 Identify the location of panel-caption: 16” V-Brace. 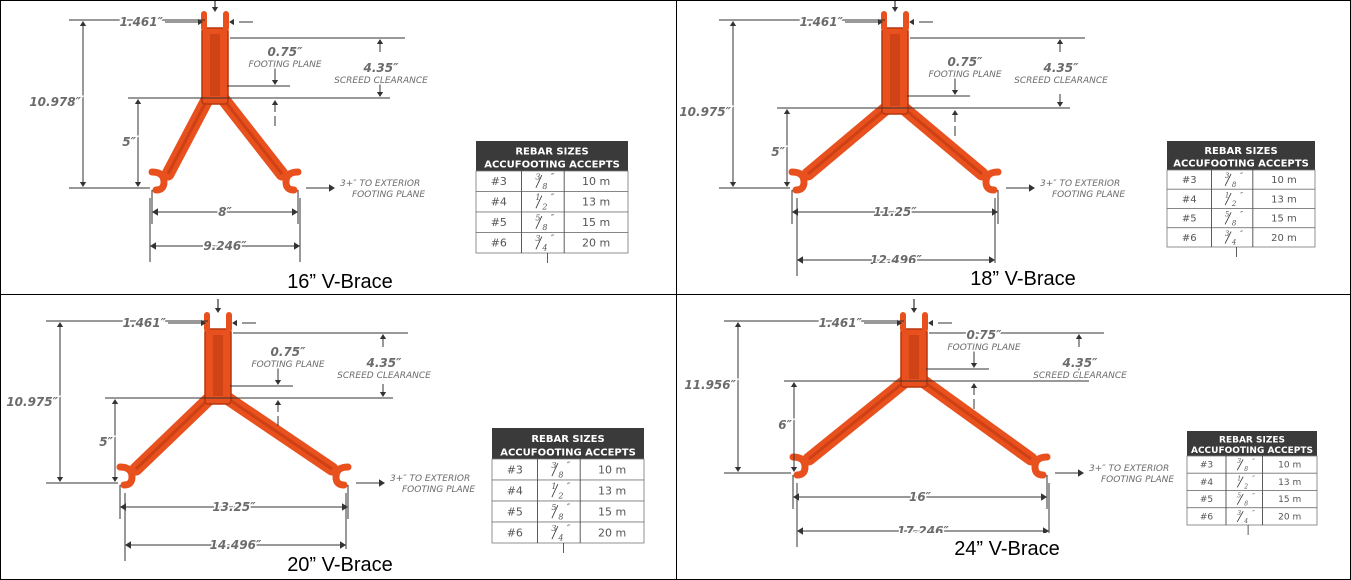
(340, 282).